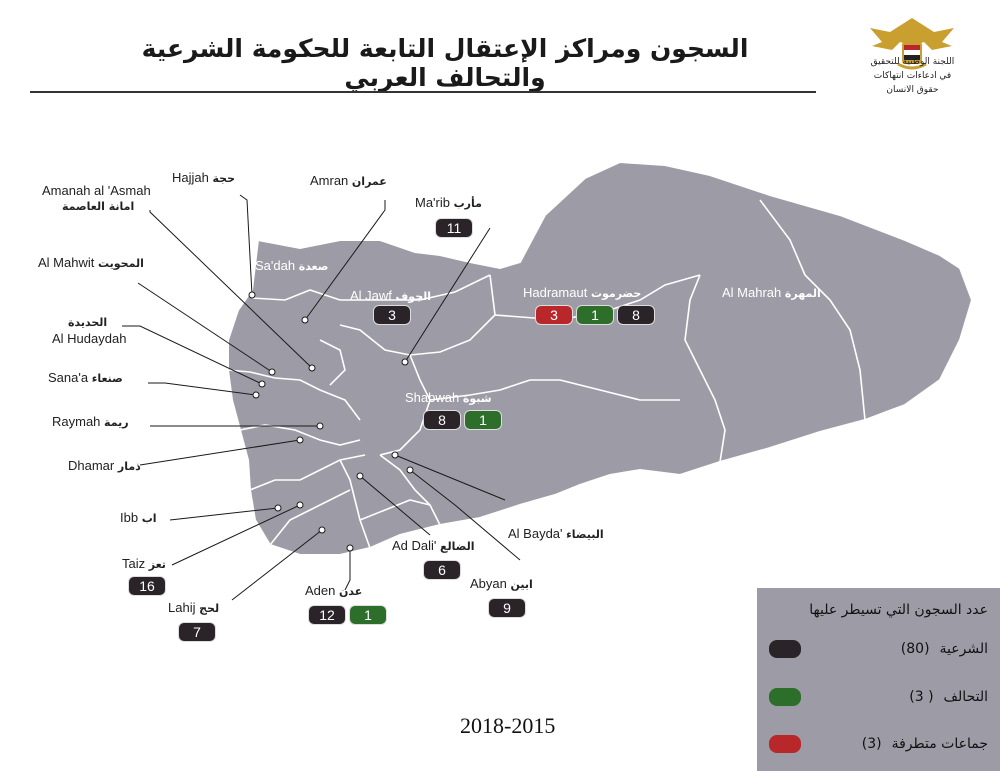  What do you see at coordinates (292, 265) in the screenshot?
I see `label-sadah: Sa'dah صعدة` at bounding box center [292, 265].